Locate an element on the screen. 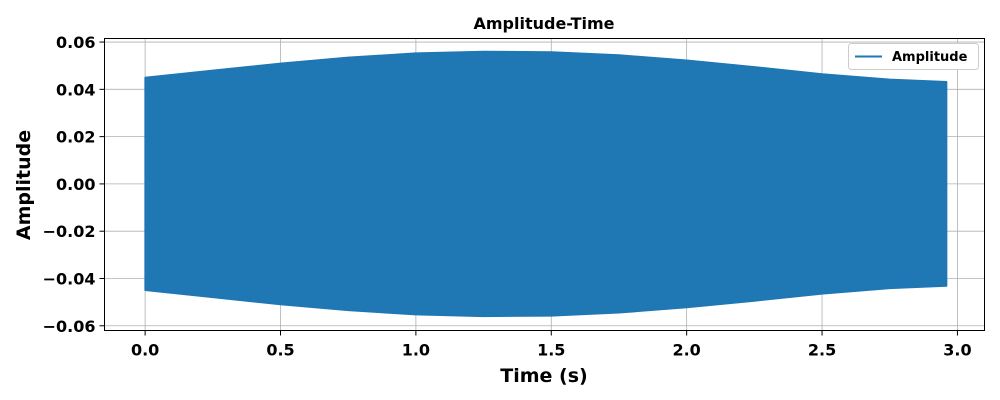  y-tick-label: −0.04 is located at coordinates (69, 278).